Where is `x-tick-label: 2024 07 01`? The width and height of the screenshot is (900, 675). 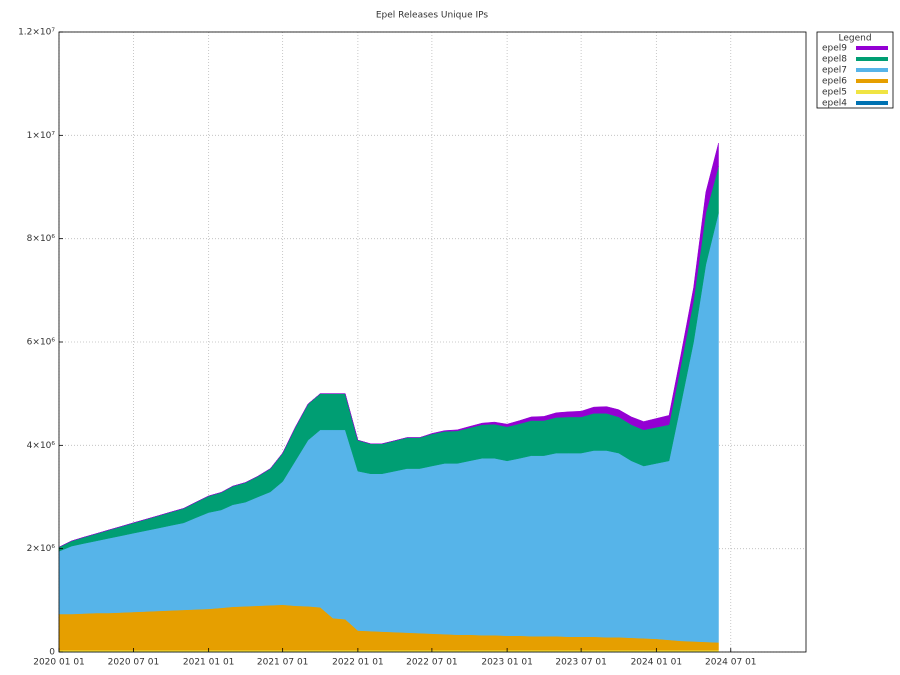 x-tick-label: 2024 07 01 is located at coordinates (731, 663).